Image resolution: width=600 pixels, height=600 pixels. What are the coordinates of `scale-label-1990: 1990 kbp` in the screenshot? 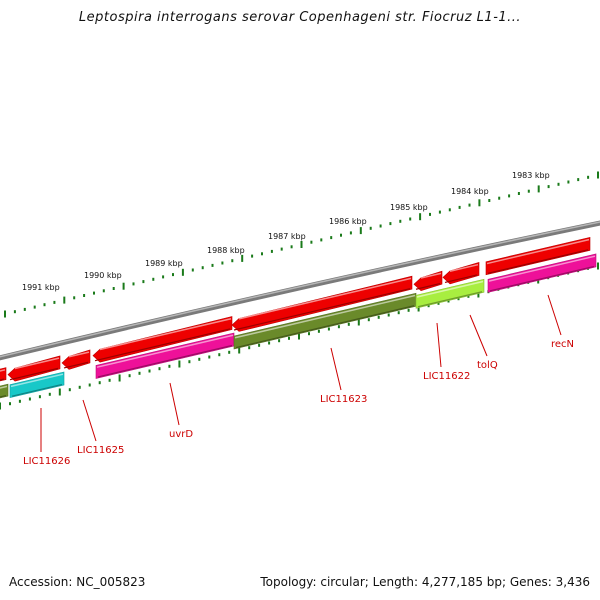 It's located at (103, 275).